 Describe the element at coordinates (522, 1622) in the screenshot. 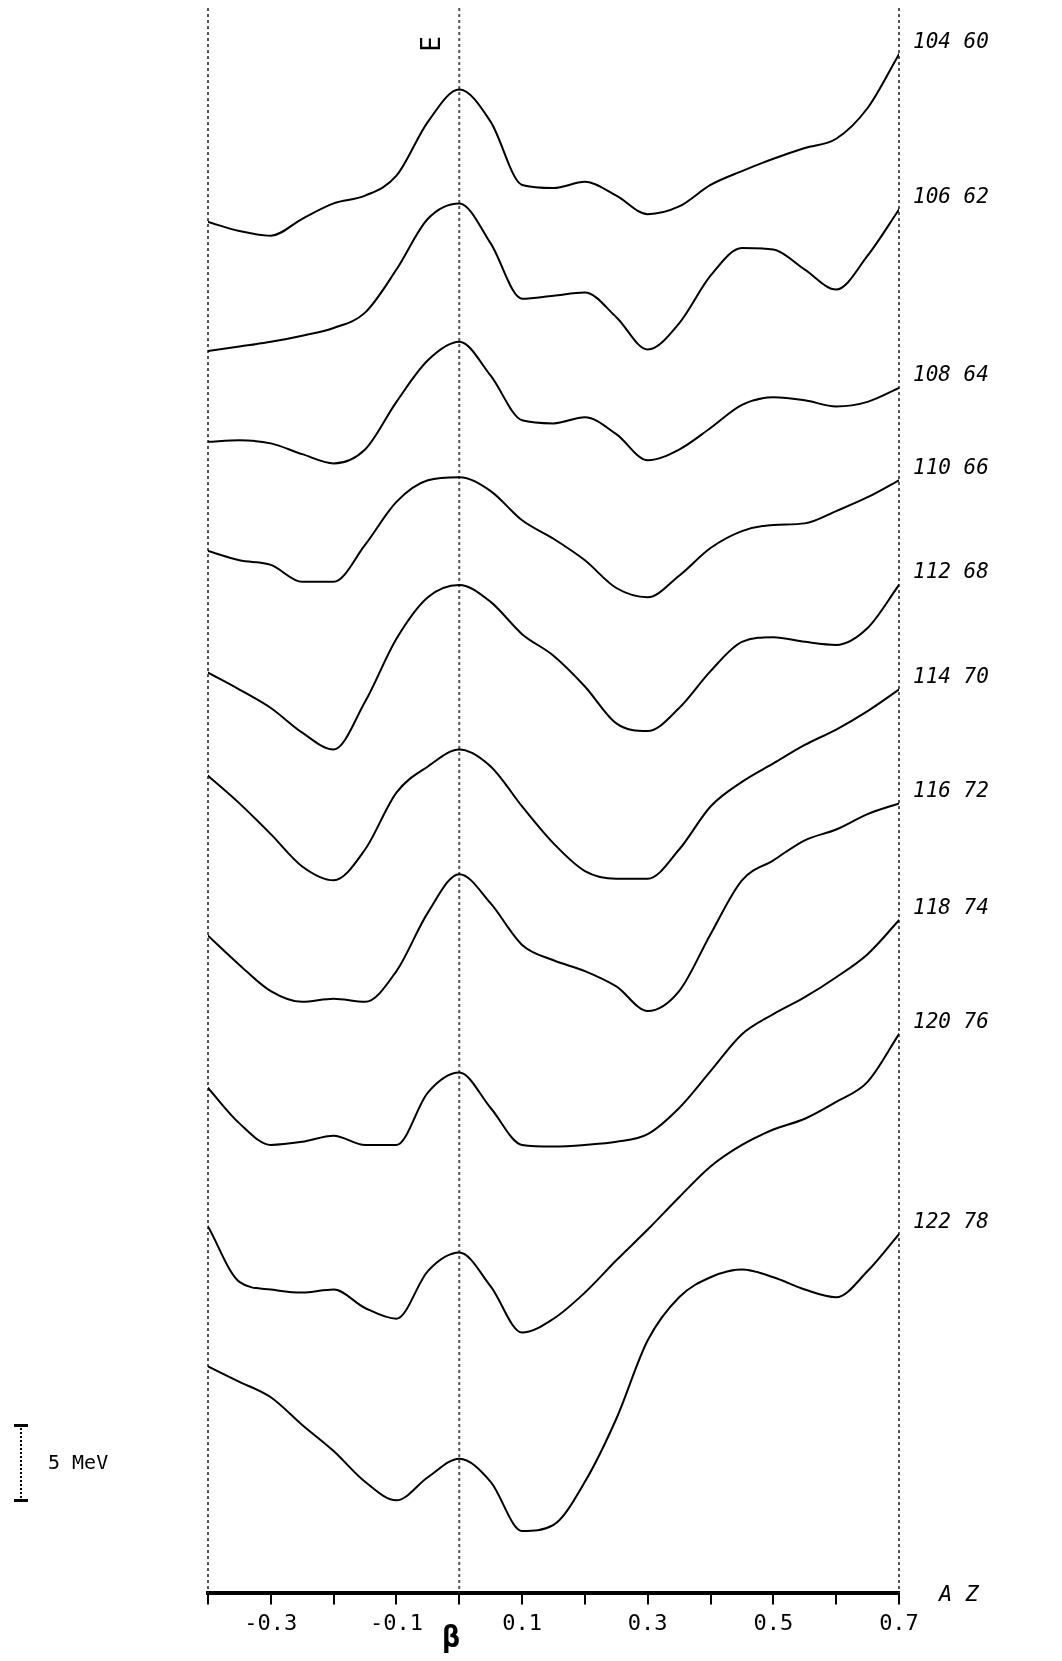

I see `x-tick-label: 0.1` at that location.